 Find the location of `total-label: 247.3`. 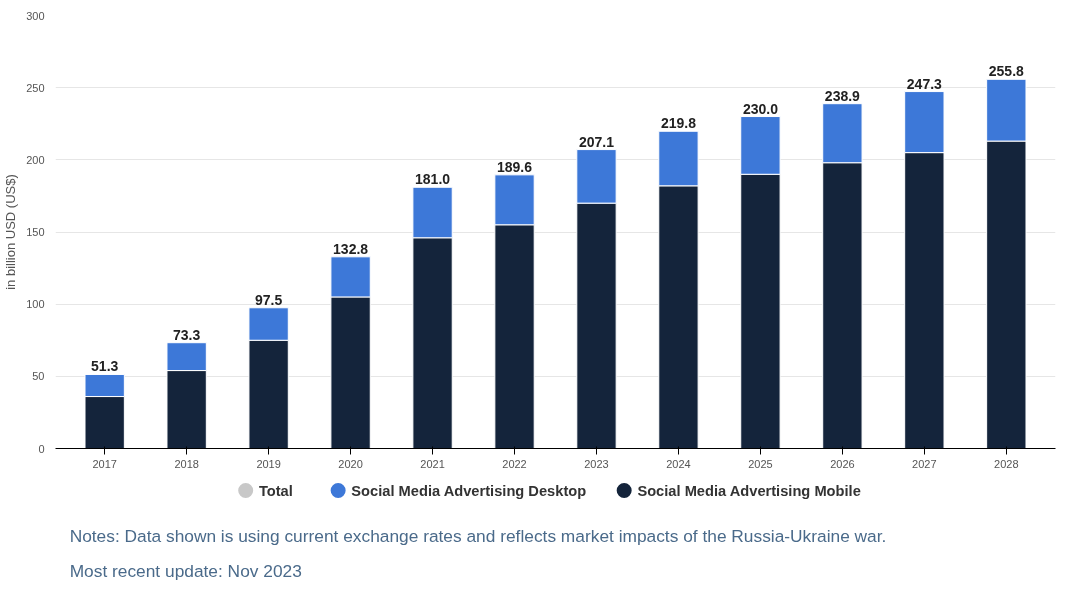

total-label: 247.3 is located at coordinates (924, 83).